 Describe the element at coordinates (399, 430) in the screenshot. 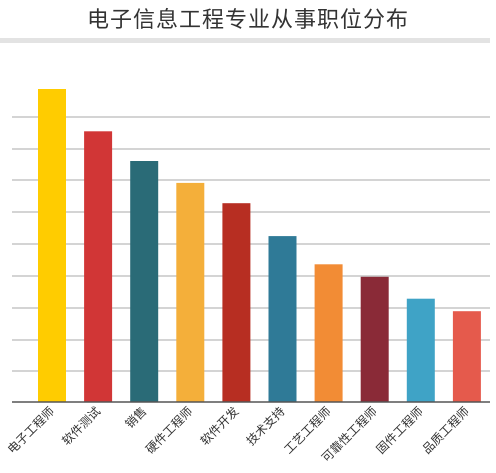

I see `x-tick-label: 固件工程师` at that location.